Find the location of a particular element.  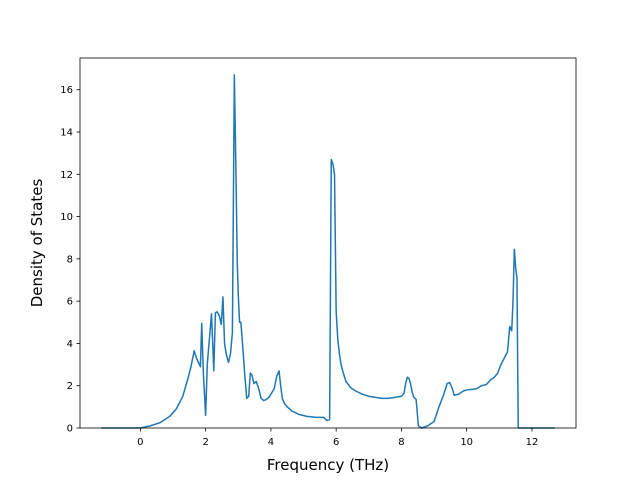

y-tick-label: 16 is located at coordinates (66, 90).